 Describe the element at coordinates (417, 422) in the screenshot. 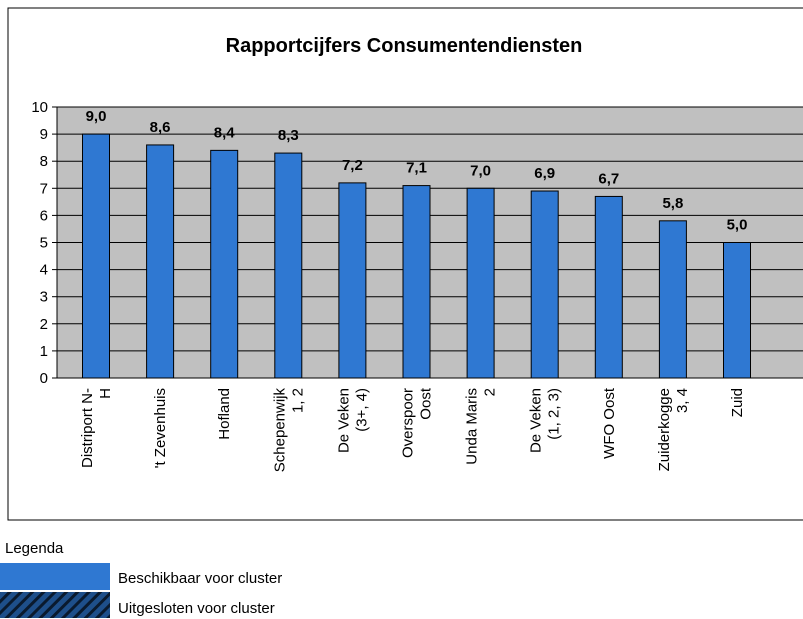

I see `x-tick-label: OverspoorOost` at that location.